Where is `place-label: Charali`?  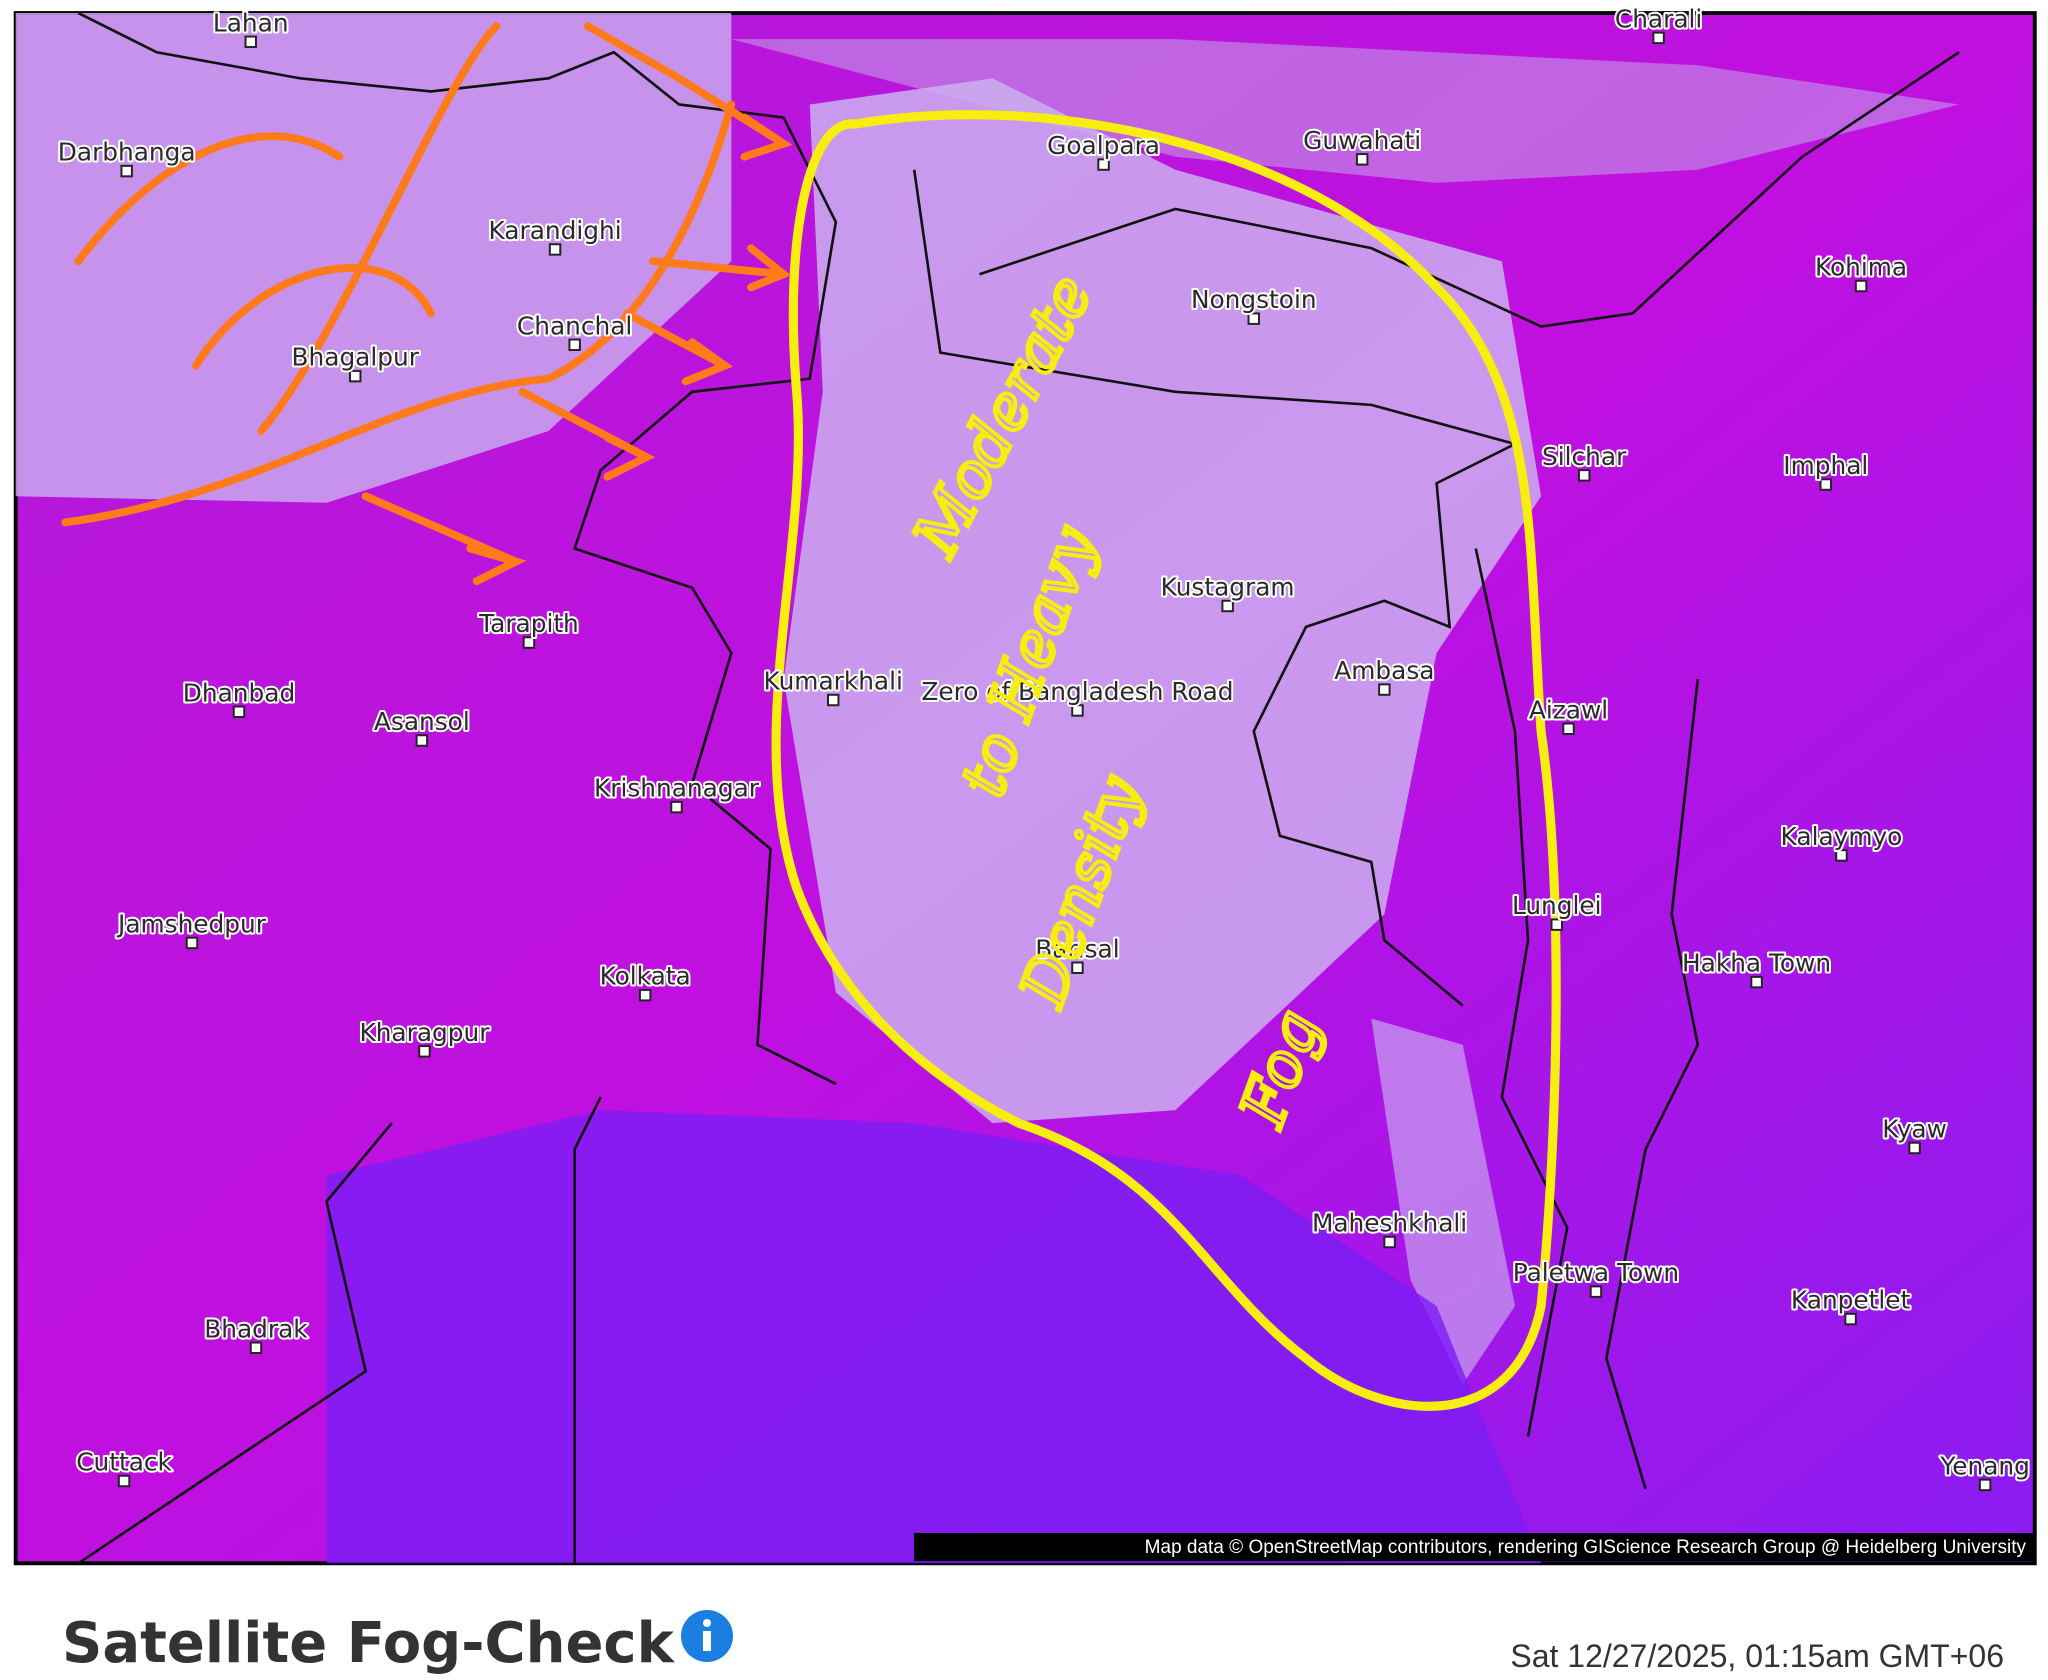 place-label: Charali is located at coordinates (1658, 18).